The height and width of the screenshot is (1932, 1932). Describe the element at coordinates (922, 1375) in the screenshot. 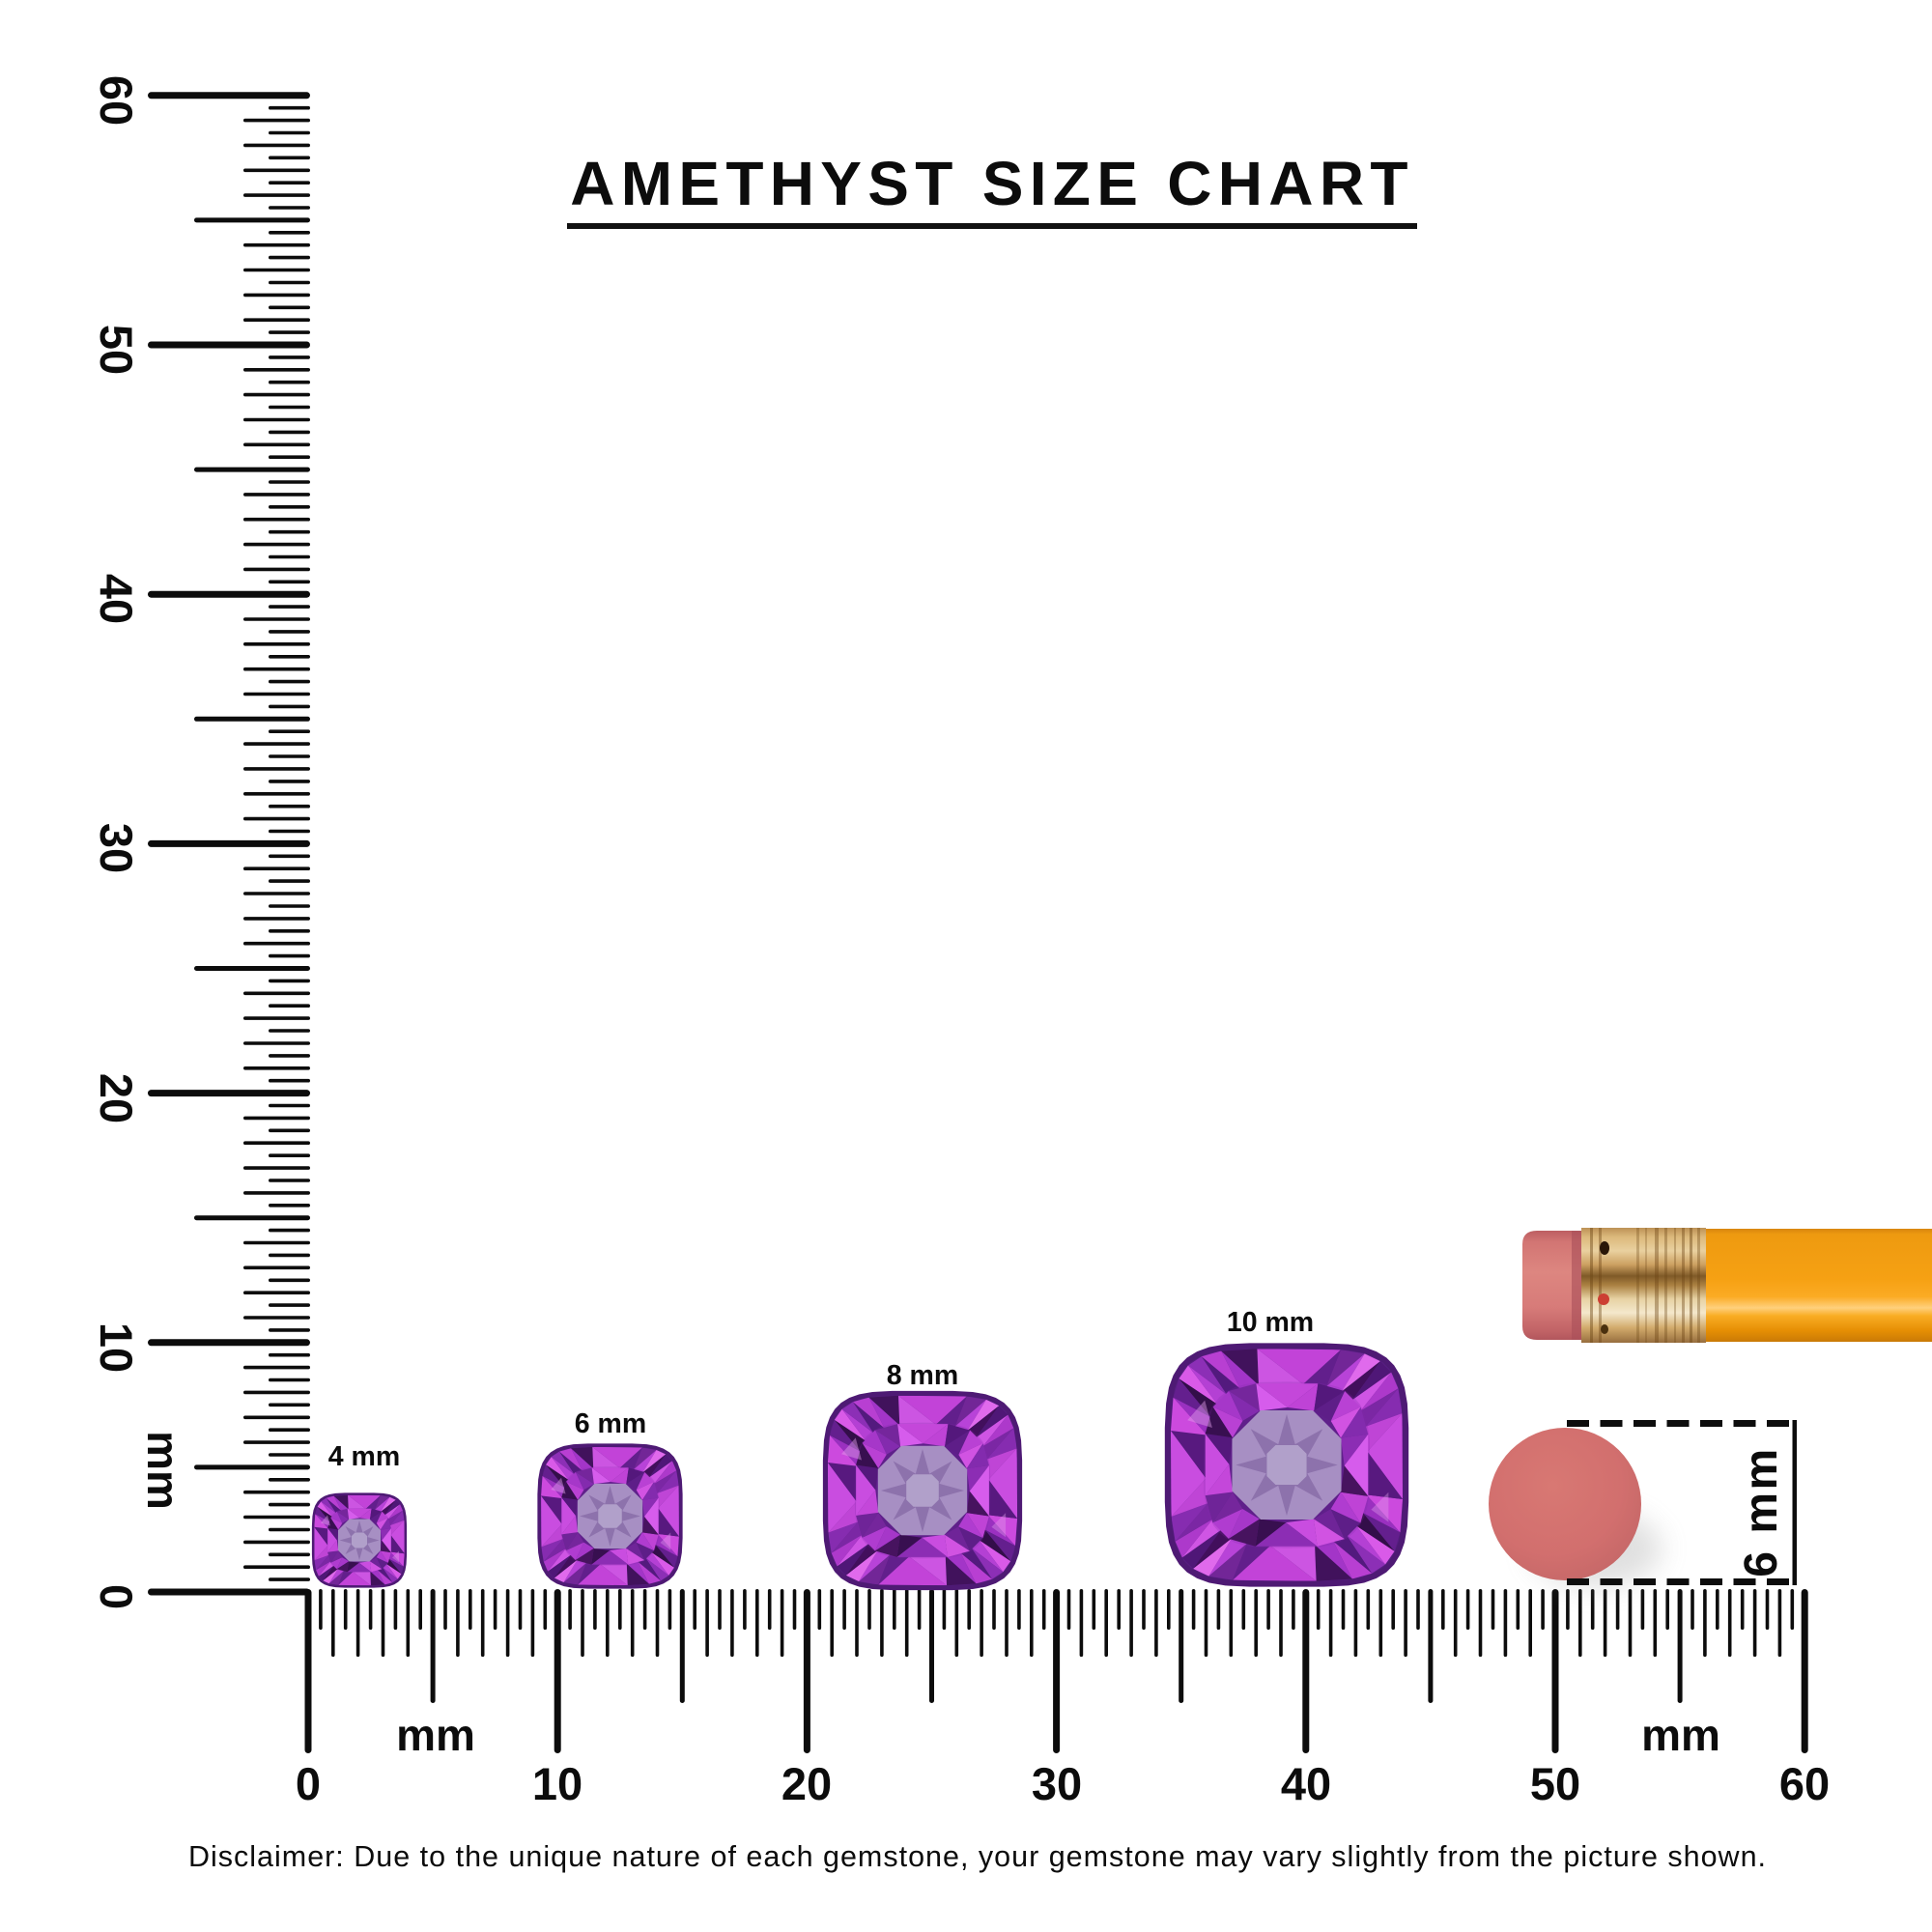

I see `svg-text: 8 mm` at that location.